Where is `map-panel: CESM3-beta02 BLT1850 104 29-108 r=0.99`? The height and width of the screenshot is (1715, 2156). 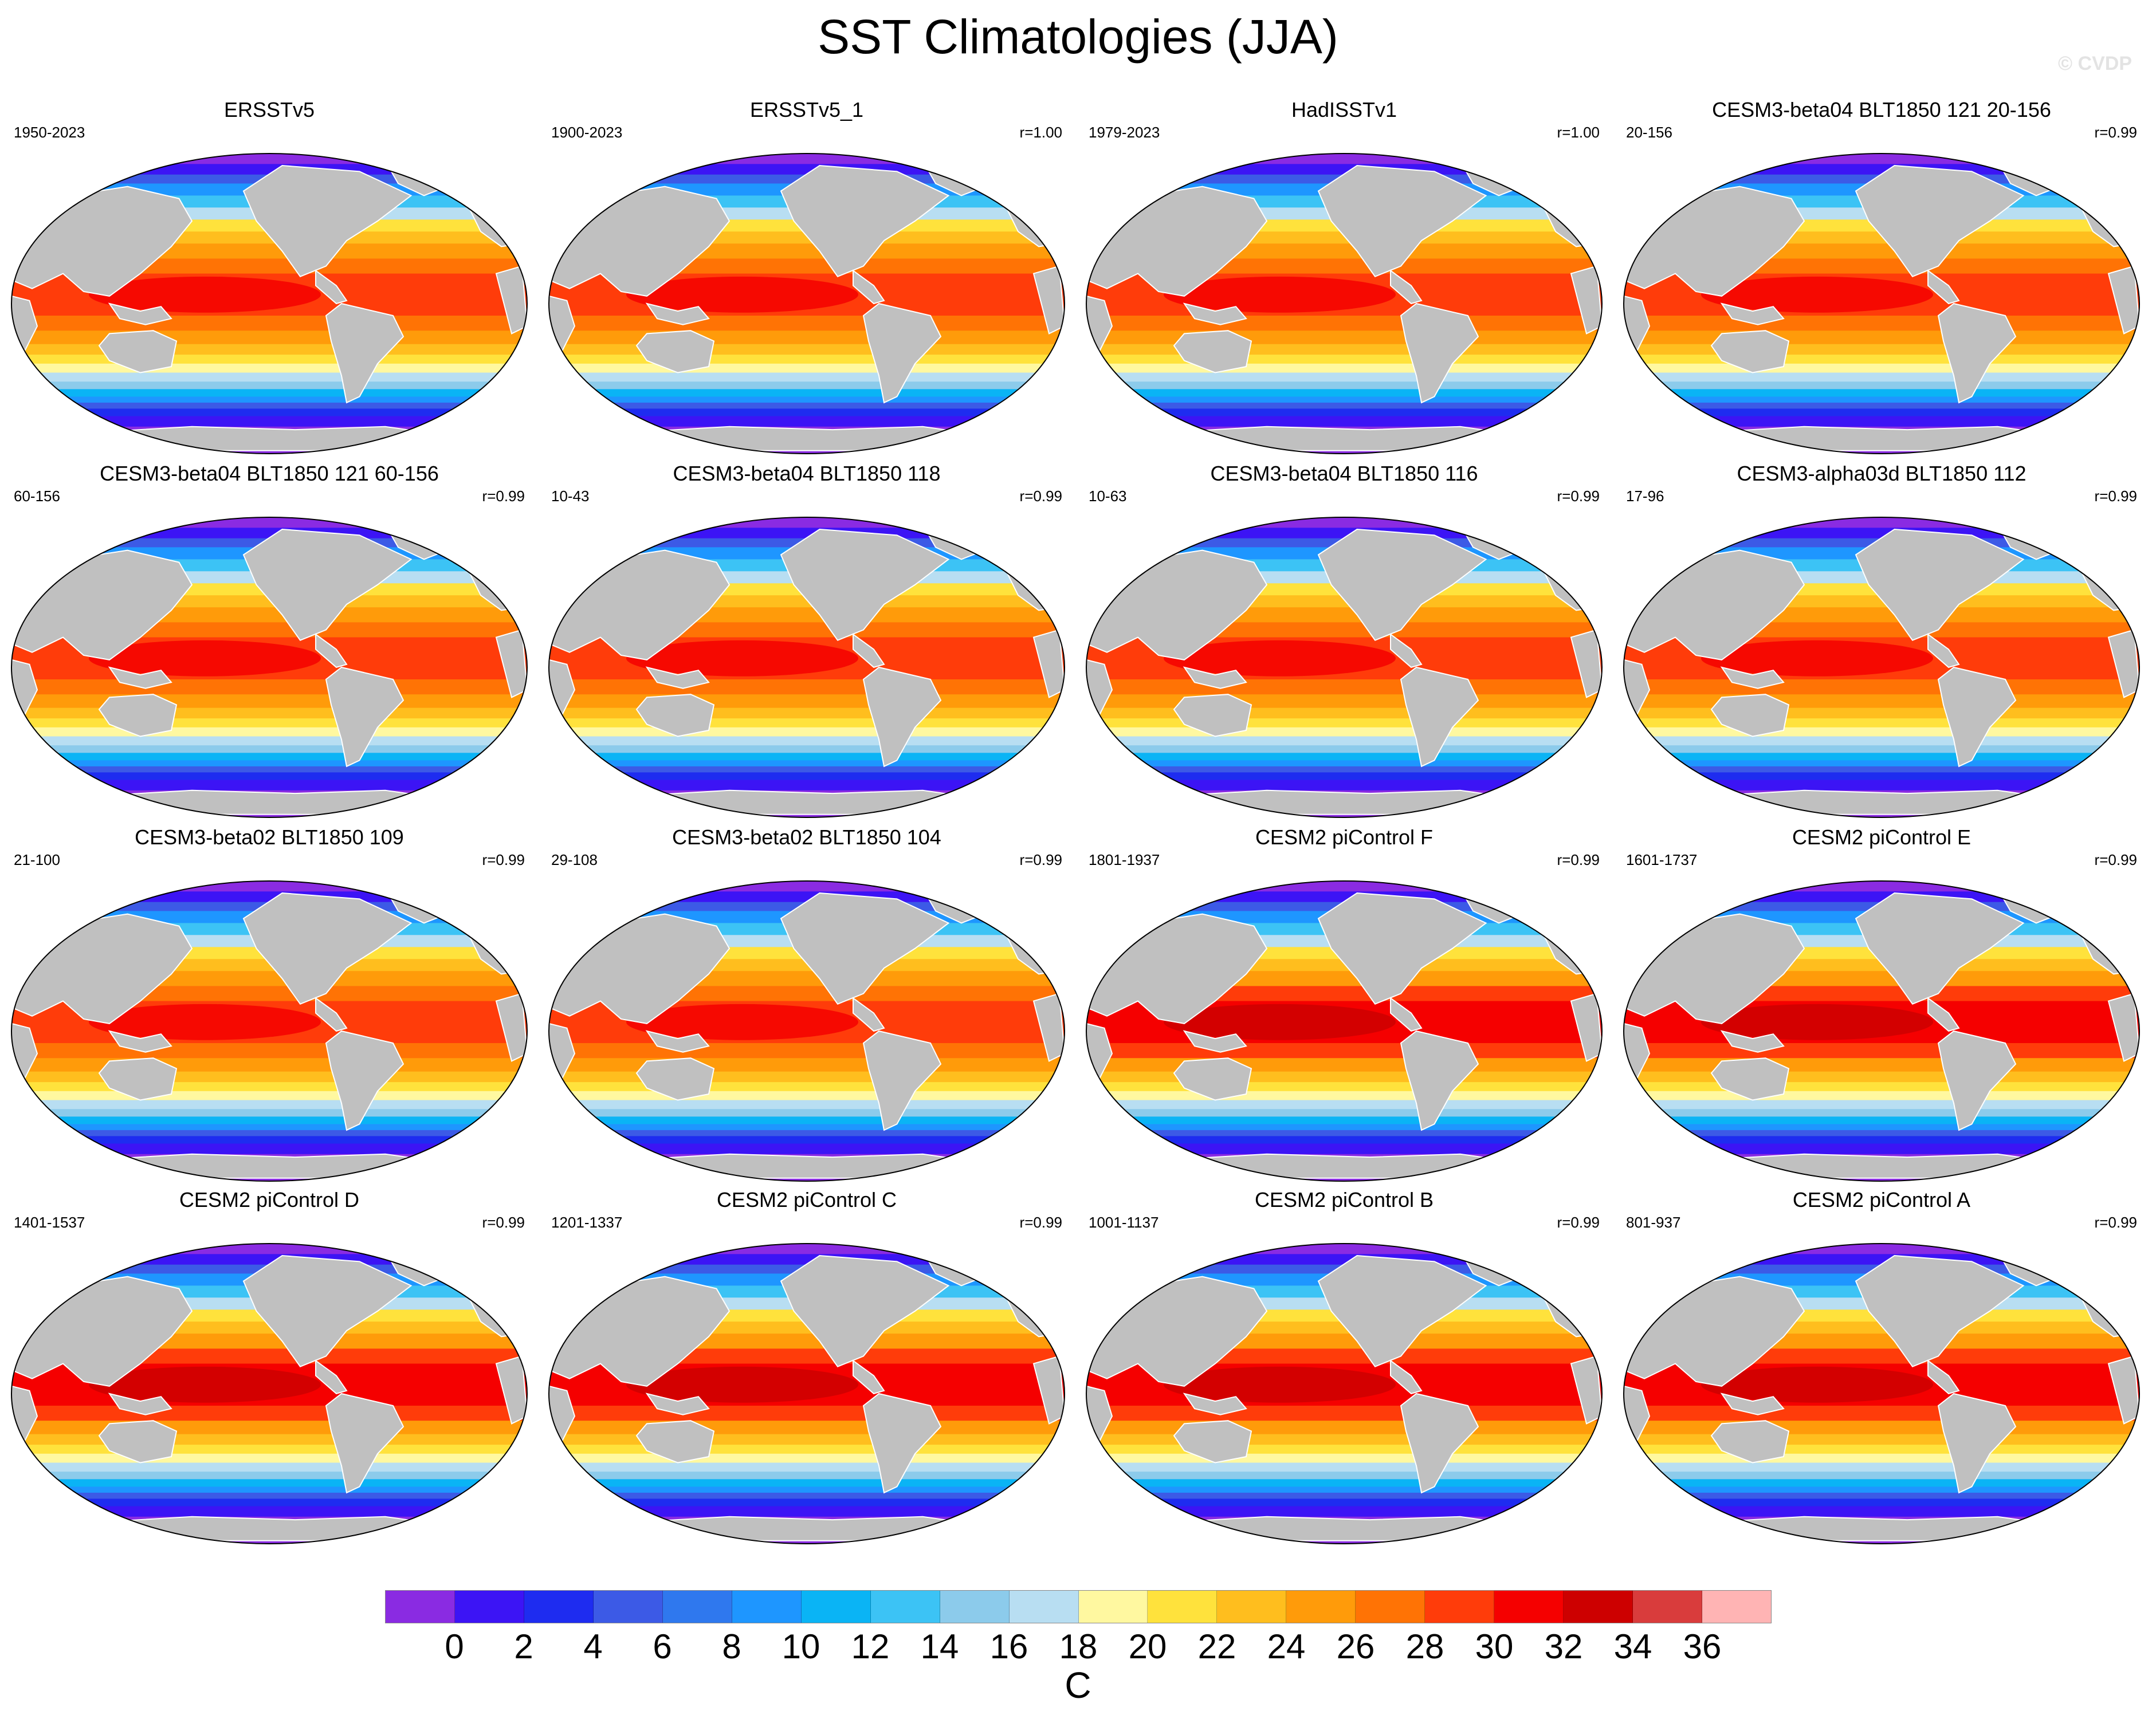 map-panel: CESM3-beta02 BLT1850 104 29-108 r=0.99 is located at coordinates (806, 1005).